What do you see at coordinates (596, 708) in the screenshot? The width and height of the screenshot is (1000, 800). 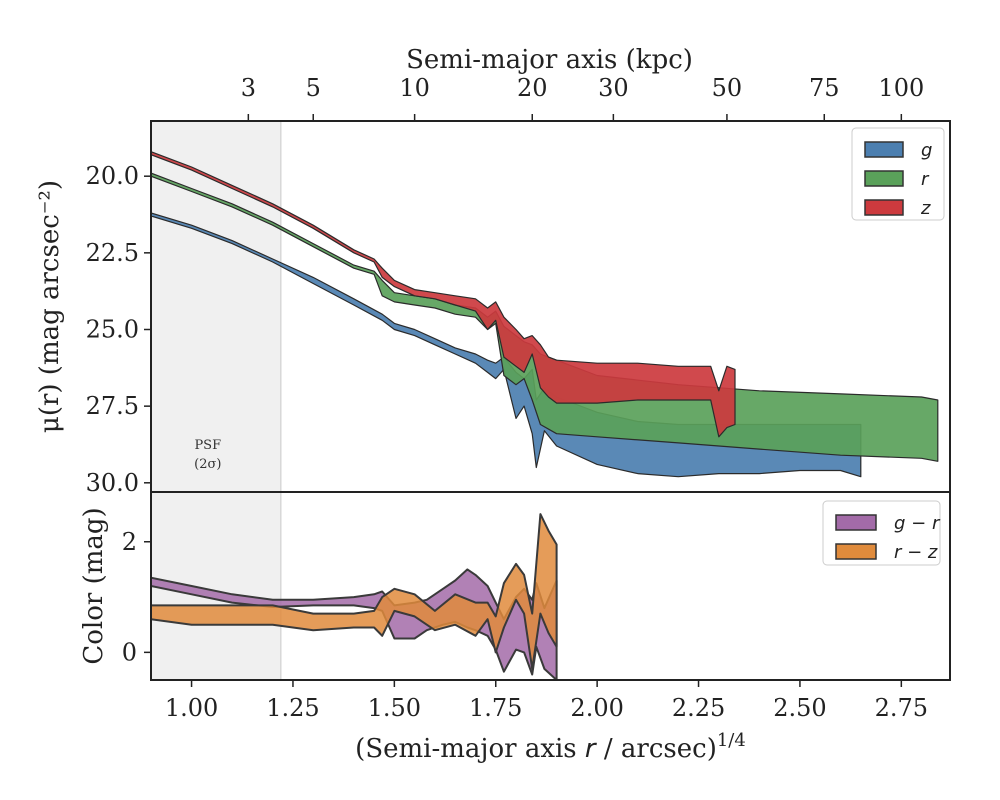 I see `x-tick-label: 2.00` at bounding box center [596, 708].